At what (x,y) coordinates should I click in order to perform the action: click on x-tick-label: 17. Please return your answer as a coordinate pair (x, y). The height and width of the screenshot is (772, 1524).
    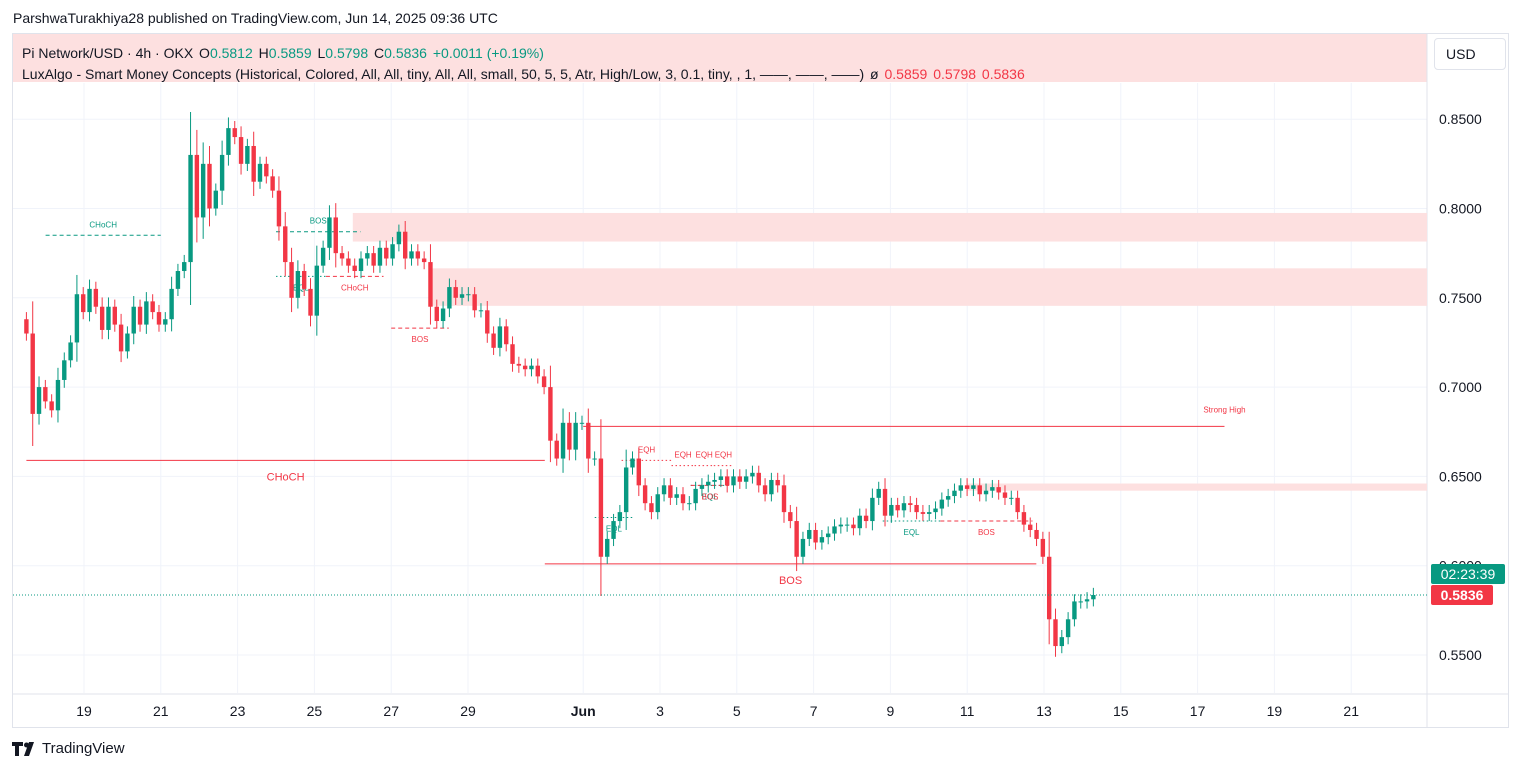
    Looking at the image, I should click on (1198, 711).